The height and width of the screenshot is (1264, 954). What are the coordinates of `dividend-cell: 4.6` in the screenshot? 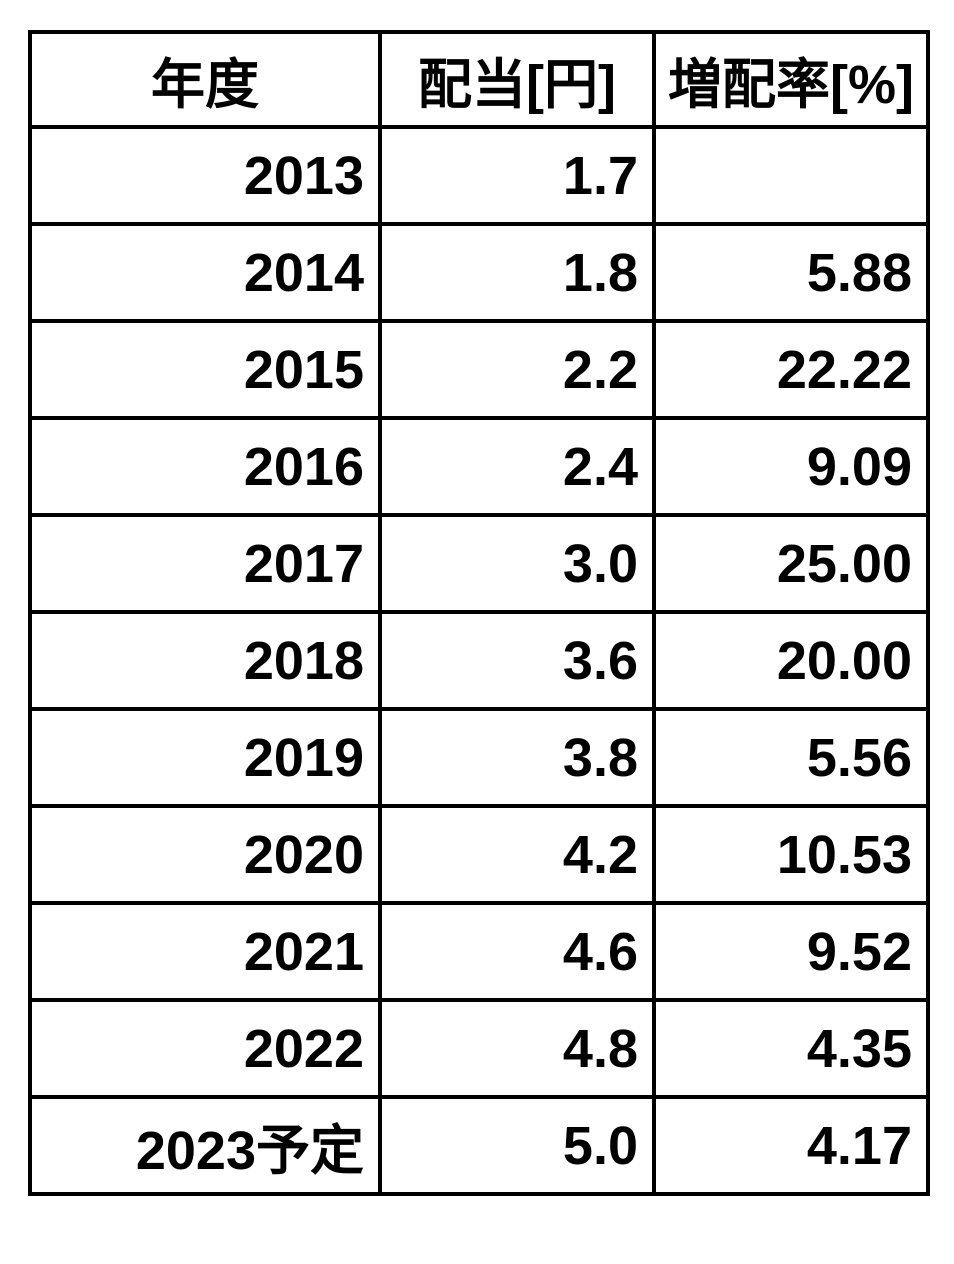 It's located at (517, 951).